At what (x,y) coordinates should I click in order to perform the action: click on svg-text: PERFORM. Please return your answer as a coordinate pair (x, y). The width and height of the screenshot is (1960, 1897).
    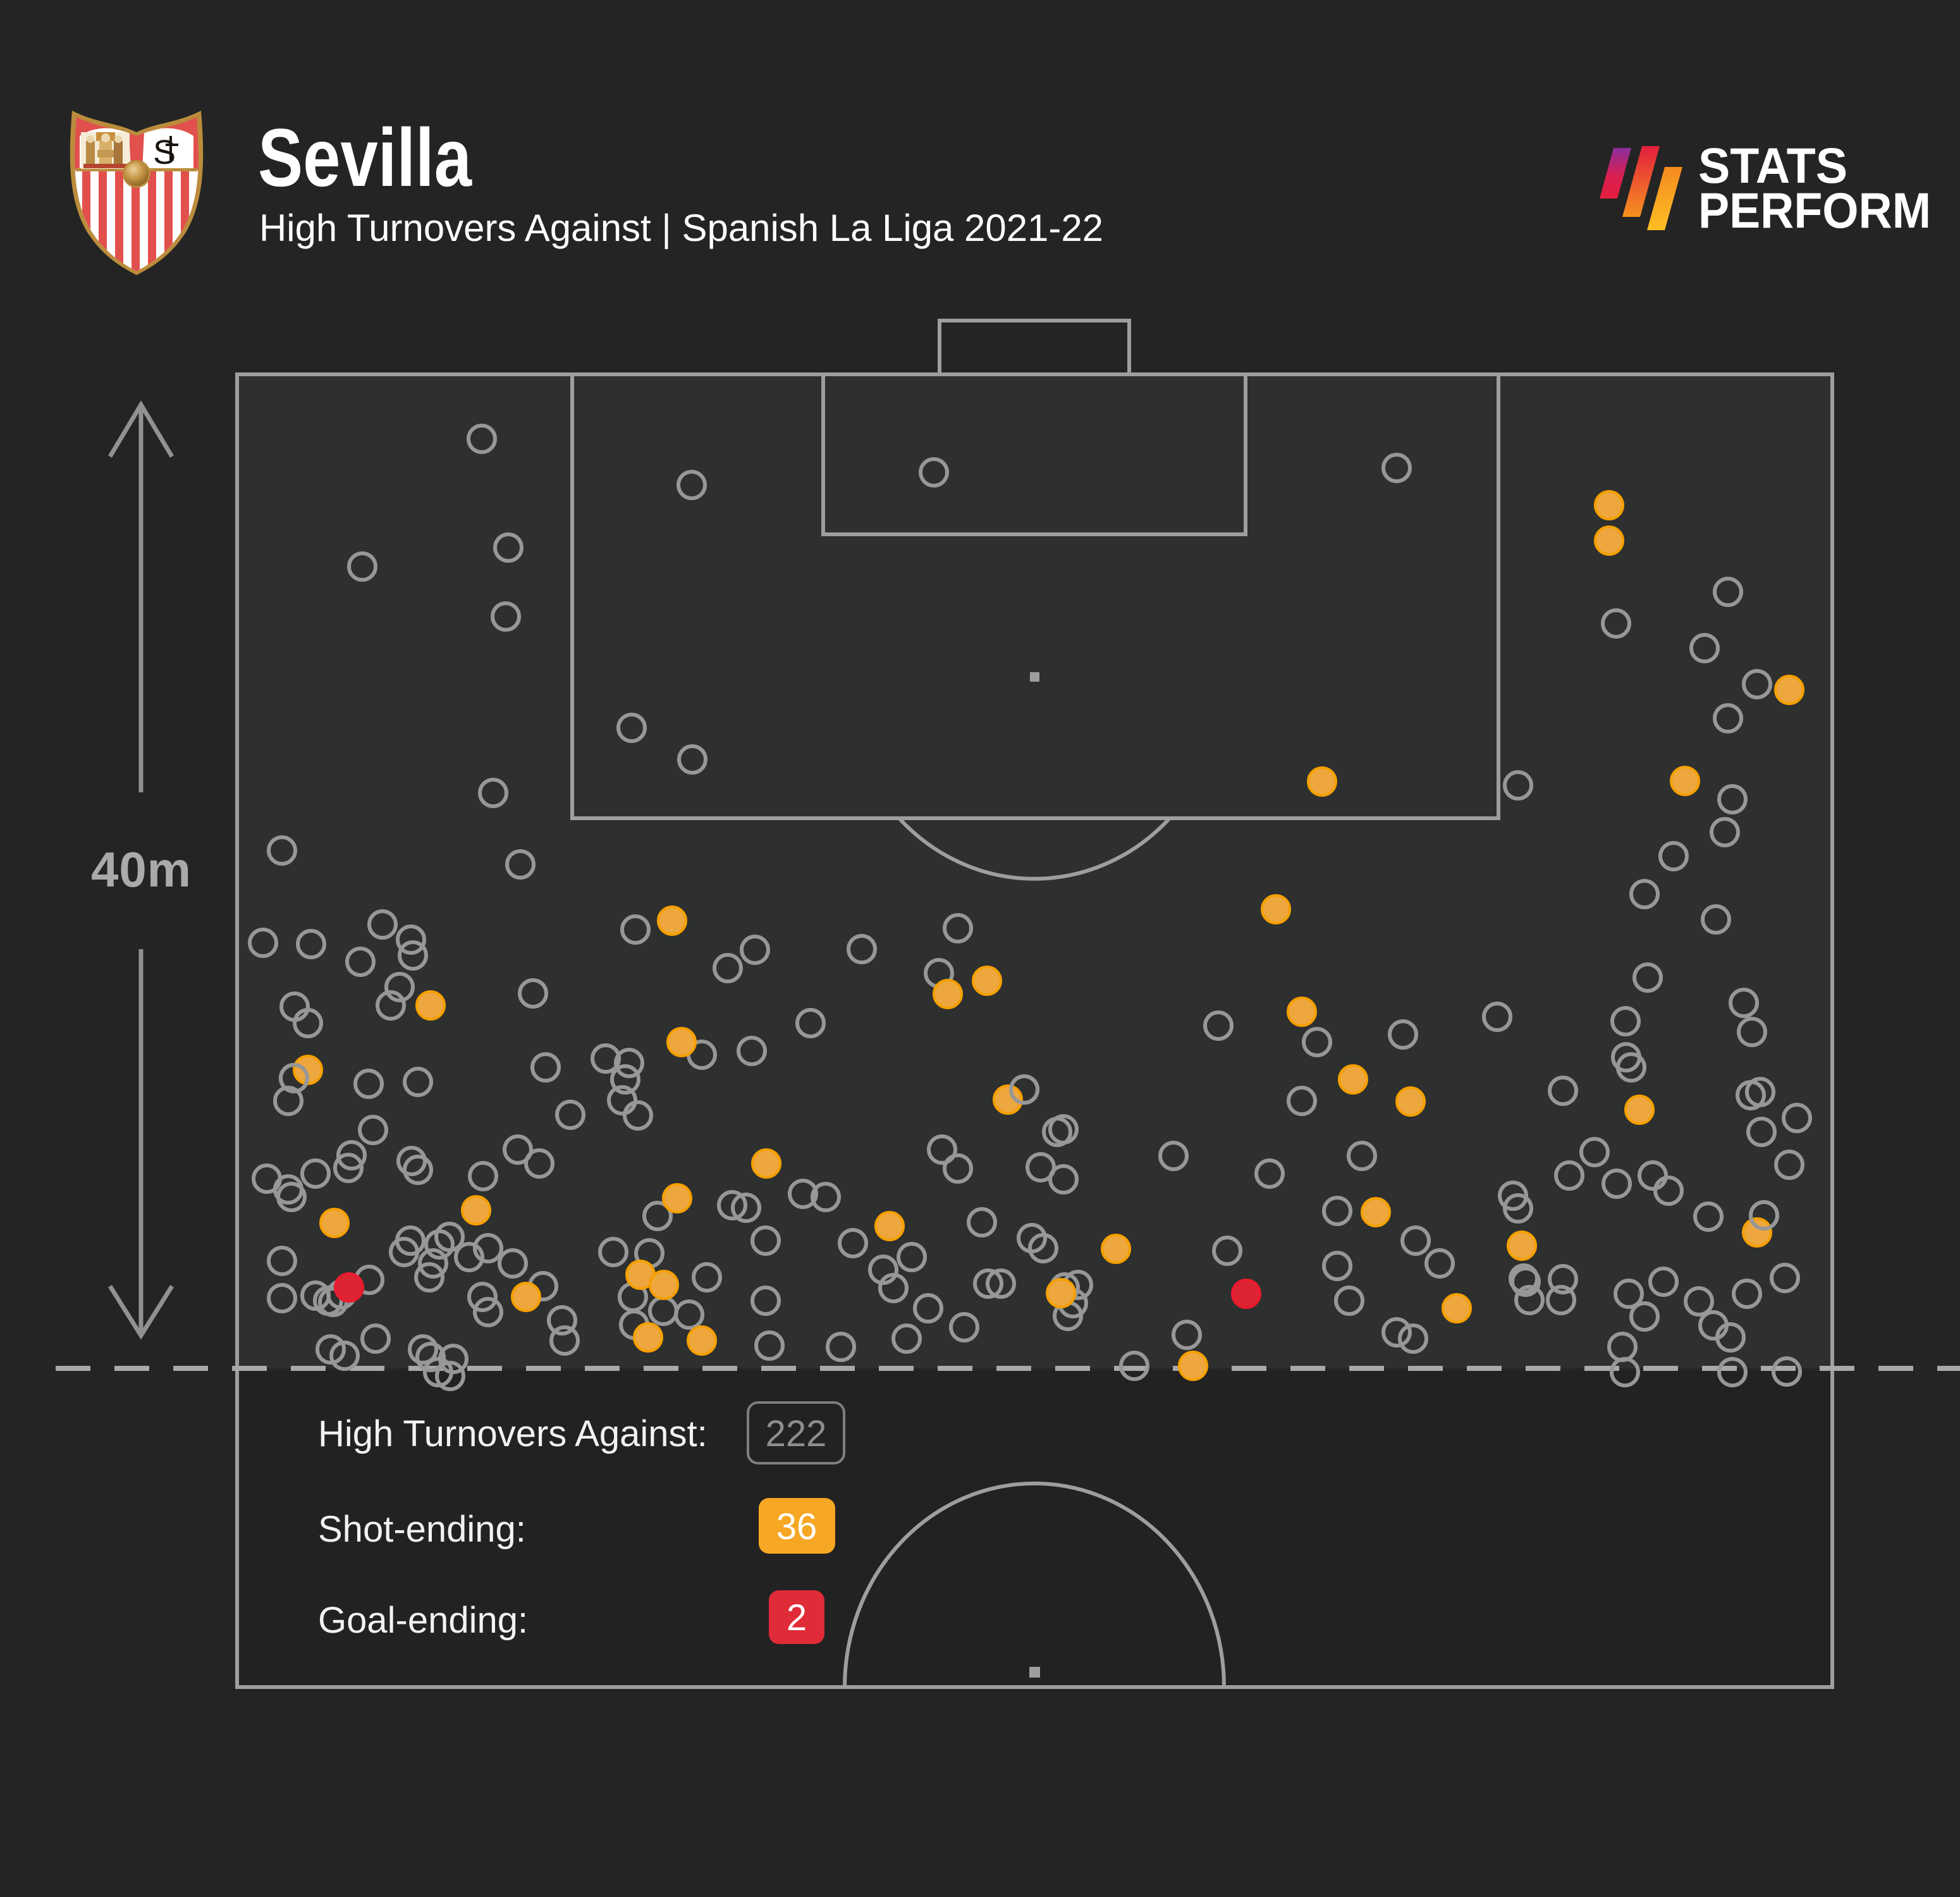
    Looking at the image, I should click on (1814, 210).